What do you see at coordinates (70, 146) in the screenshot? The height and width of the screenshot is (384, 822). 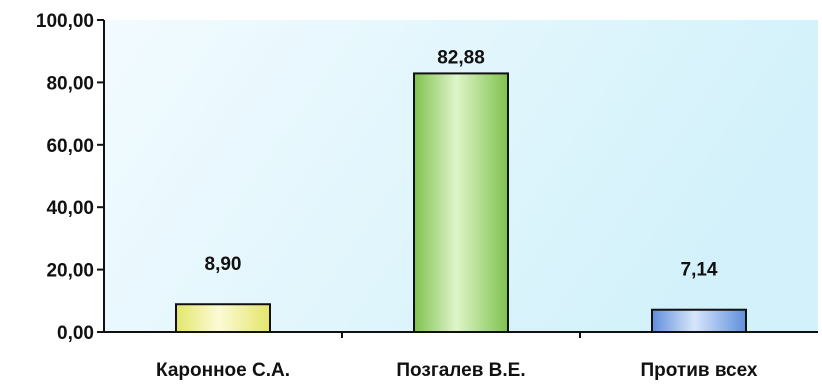 I see `y-tick-label: 60,00` at bounding box center [70, 146].